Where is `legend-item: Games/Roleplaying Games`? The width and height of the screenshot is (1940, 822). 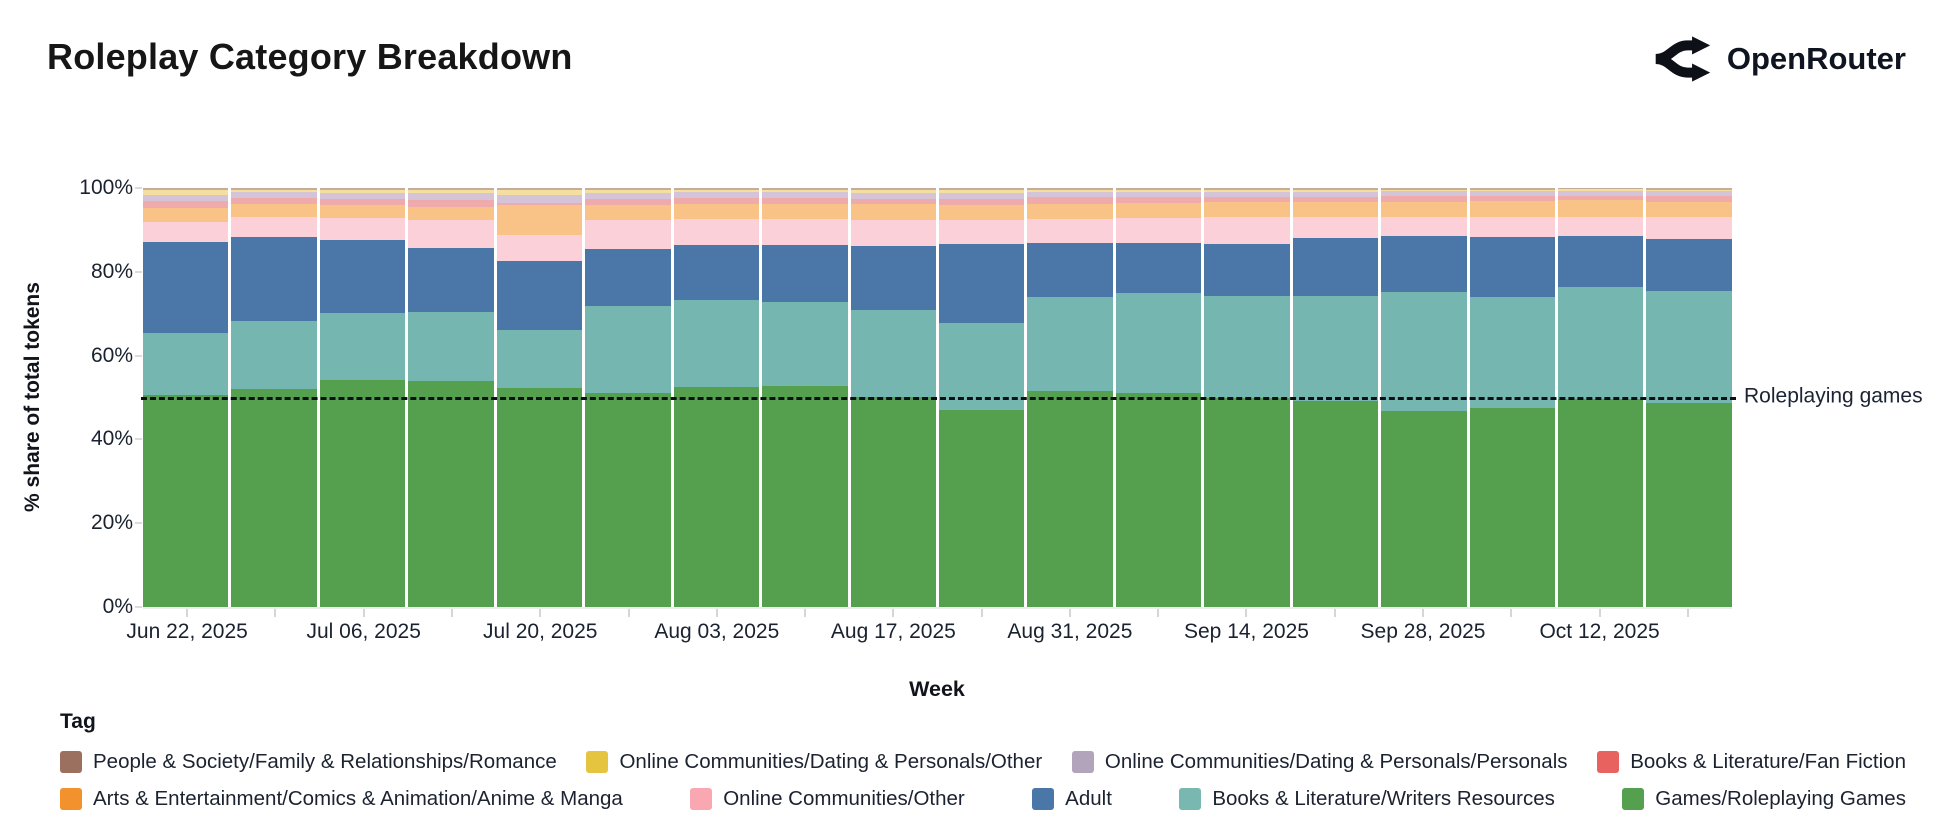
legend-item: Games/Roleplaying Games is located at coordinates (1764, 799).